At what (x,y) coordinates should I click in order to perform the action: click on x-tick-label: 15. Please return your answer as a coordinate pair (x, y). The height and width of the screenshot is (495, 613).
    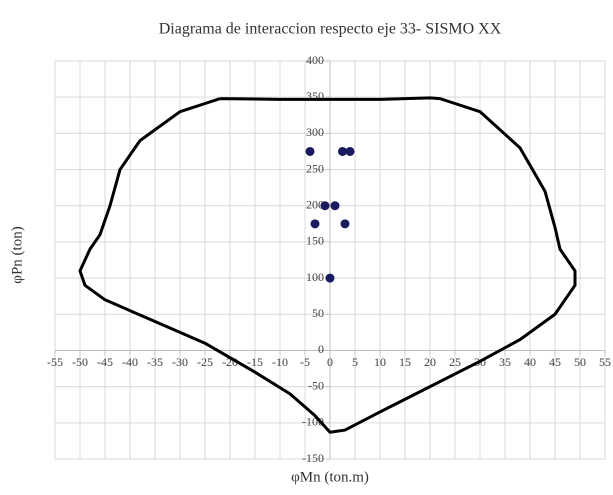
    Looking at the image, I should click on (405, 362).